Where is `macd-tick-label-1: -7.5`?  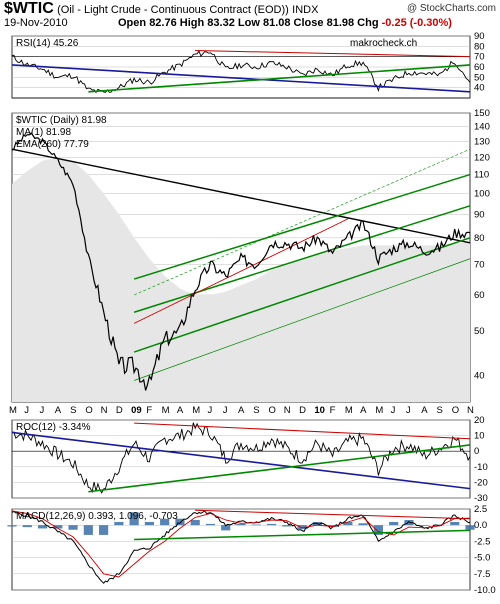
macd-tick-label-1: -7.5 is located at coordinates (482, 574).